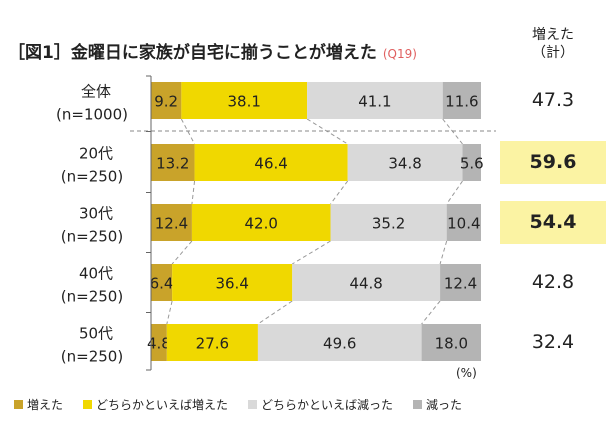 The width and height of the screenshot is (615, 430). I want to click on data-label: 49.6, so click(339, 344).